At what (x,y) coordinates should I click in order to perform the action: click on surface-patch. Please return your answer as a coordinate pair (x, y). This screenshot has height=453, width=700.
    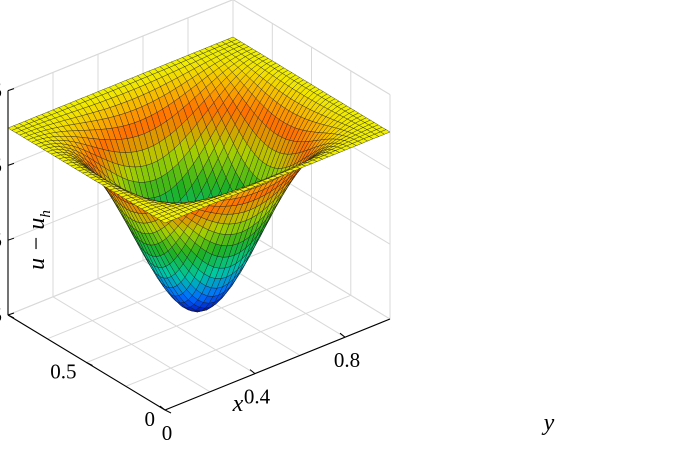
    Looking at the image, I should click on (166, 221).